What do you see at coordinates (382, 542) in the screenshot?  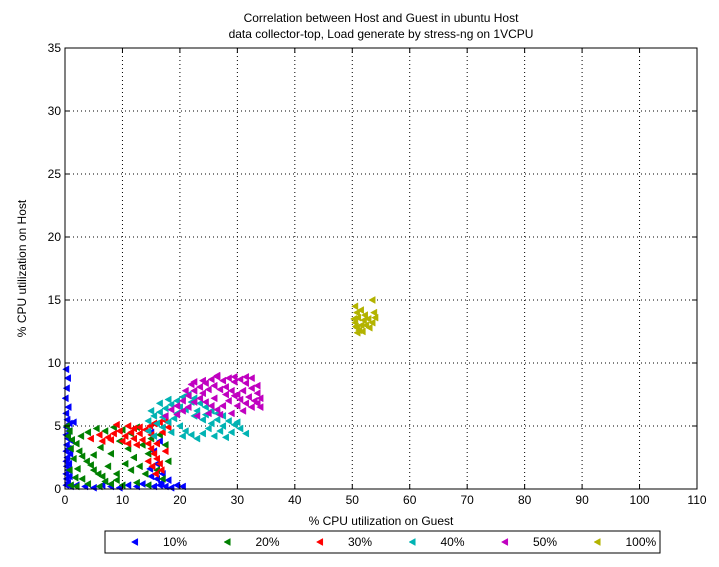 I see `legend: 10% 20% 30% 40% 50% 100%` at bounding box center [382, 542].